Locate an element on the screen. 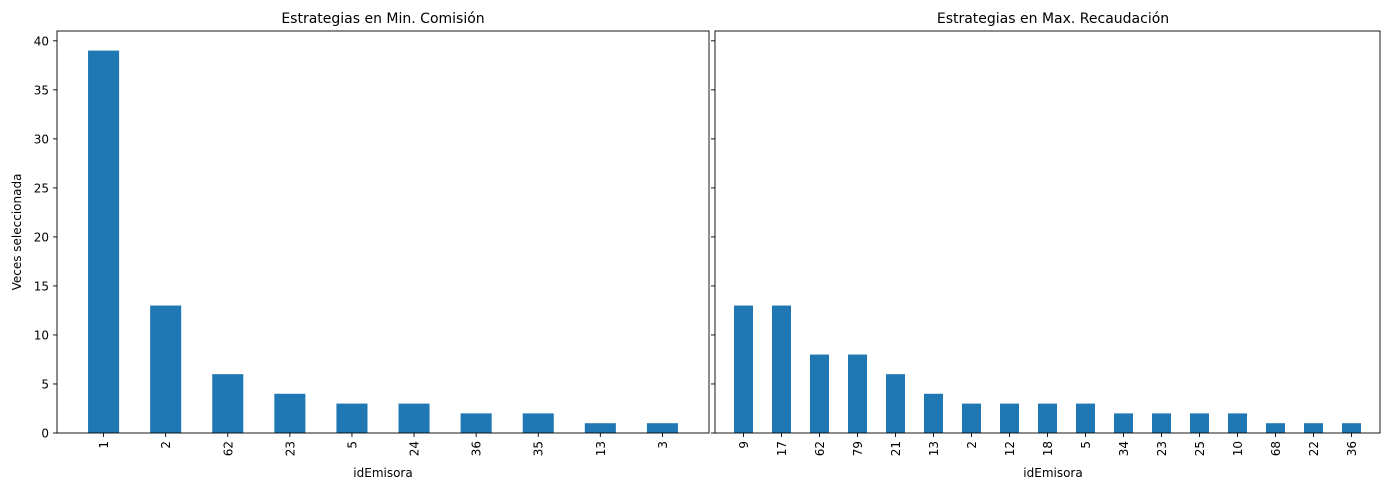 This screenshot has height=490, width=1389. x-tick-label: 22 is located at coordinates (1314, 448).